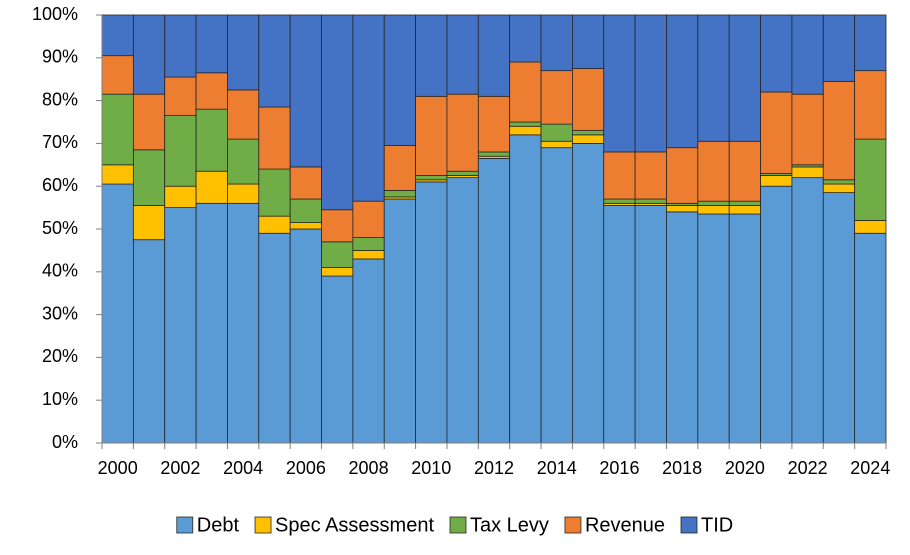 This screenshot has width=910, height=555. I want to click on x-tick-label: 2000, so click(118, 468).